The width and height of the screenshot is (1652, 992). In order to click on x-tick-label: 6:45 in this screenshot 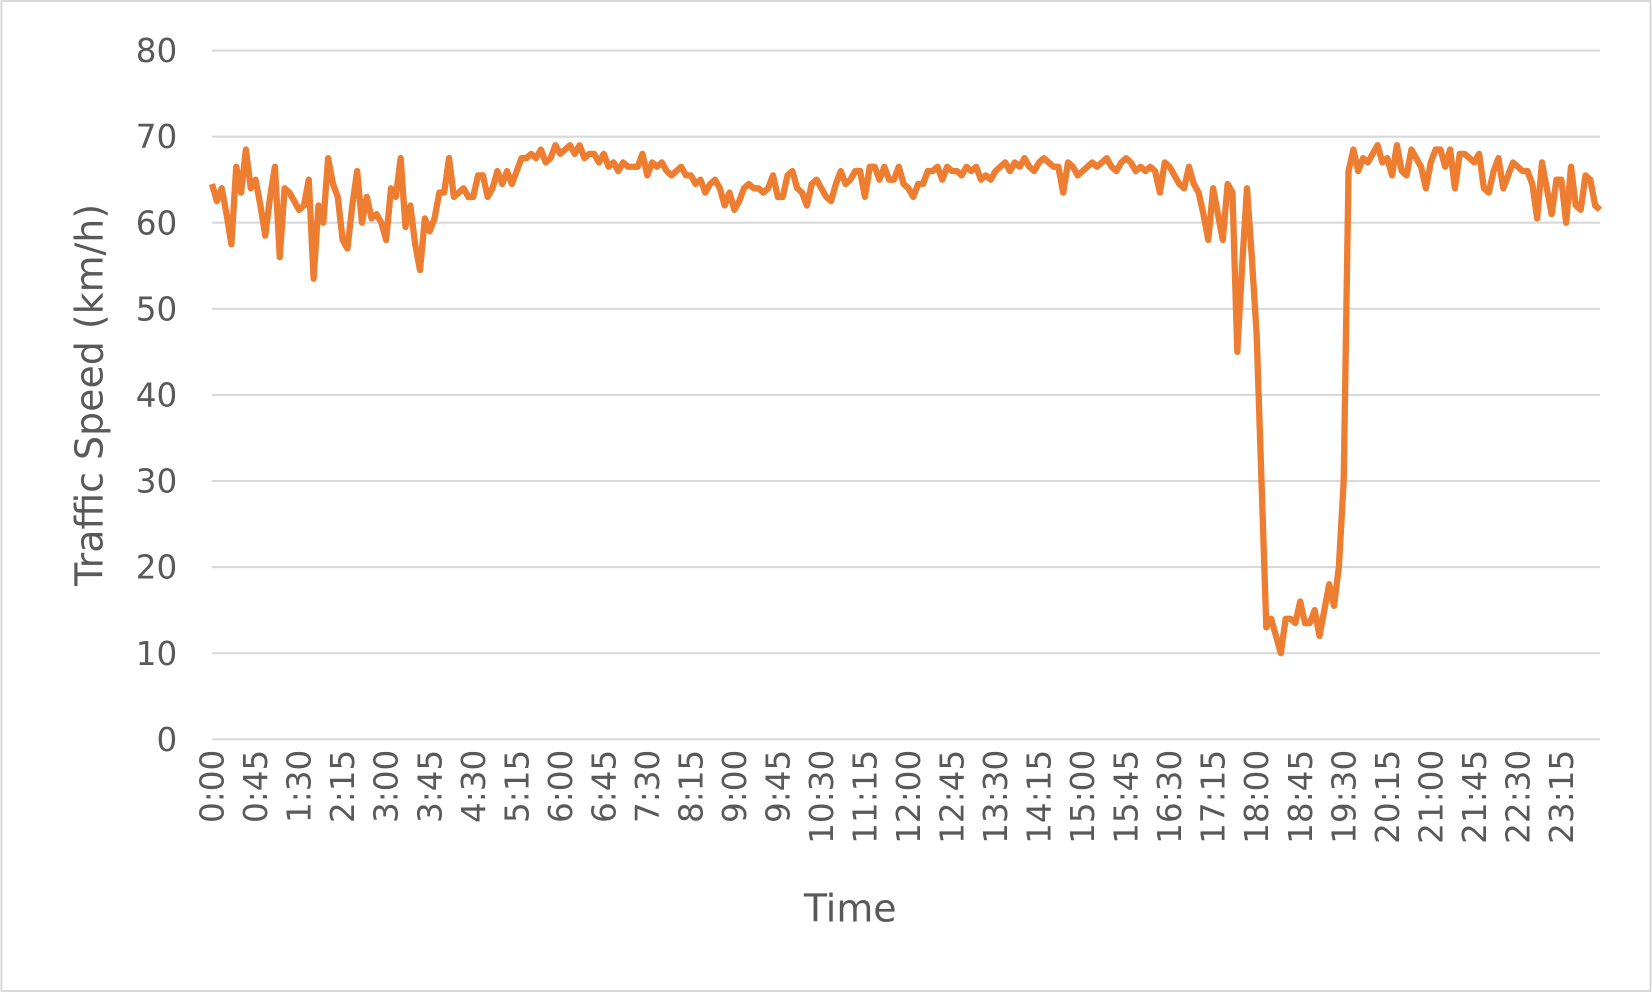, I will do `click(604, 786)`.